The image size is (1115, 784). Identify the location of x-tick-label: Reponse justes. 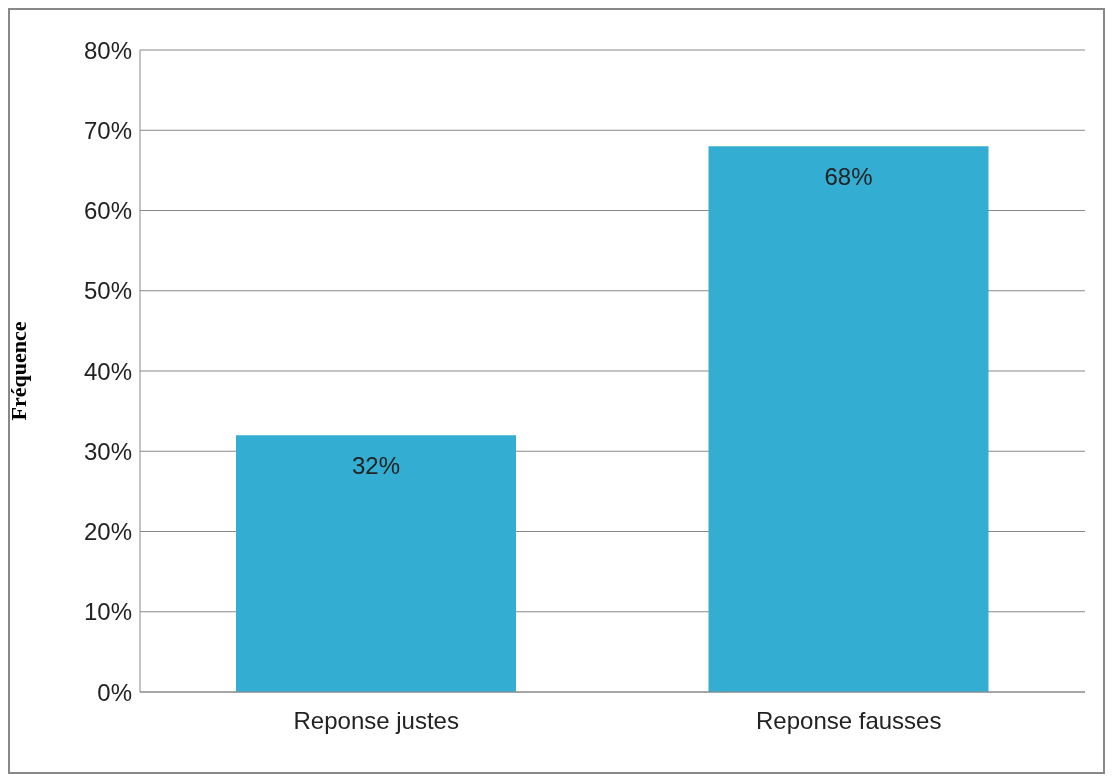
(376, 721).